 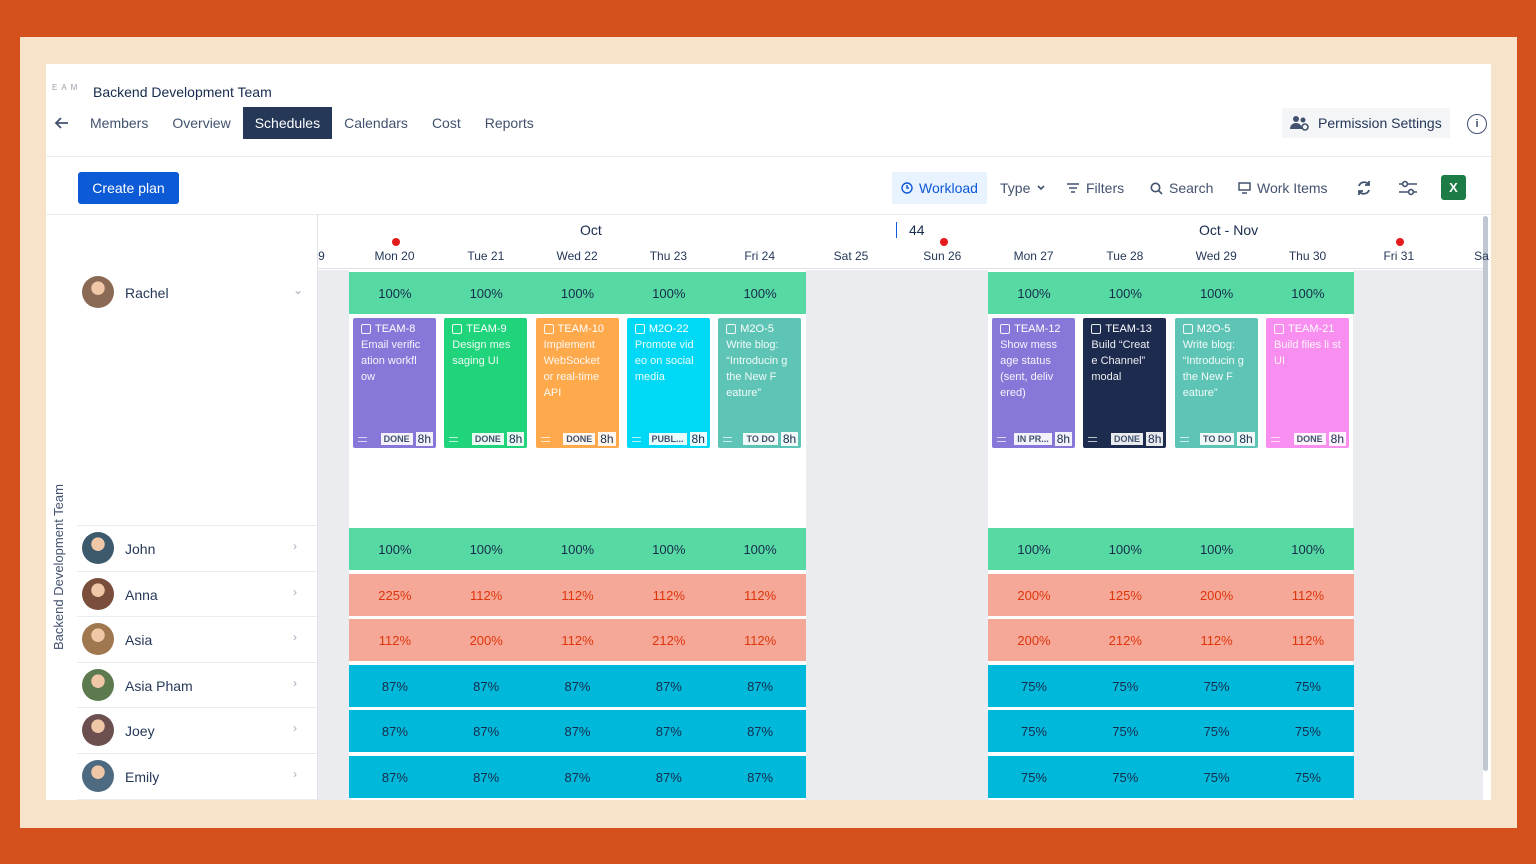 I want to click on info-icon: i, so click(x=1477, y=124).